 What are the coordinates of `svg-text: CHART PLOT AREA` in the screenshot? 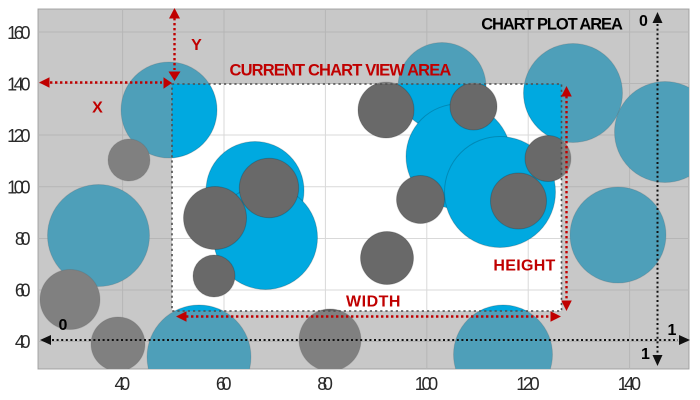 It's located at (552, 25).